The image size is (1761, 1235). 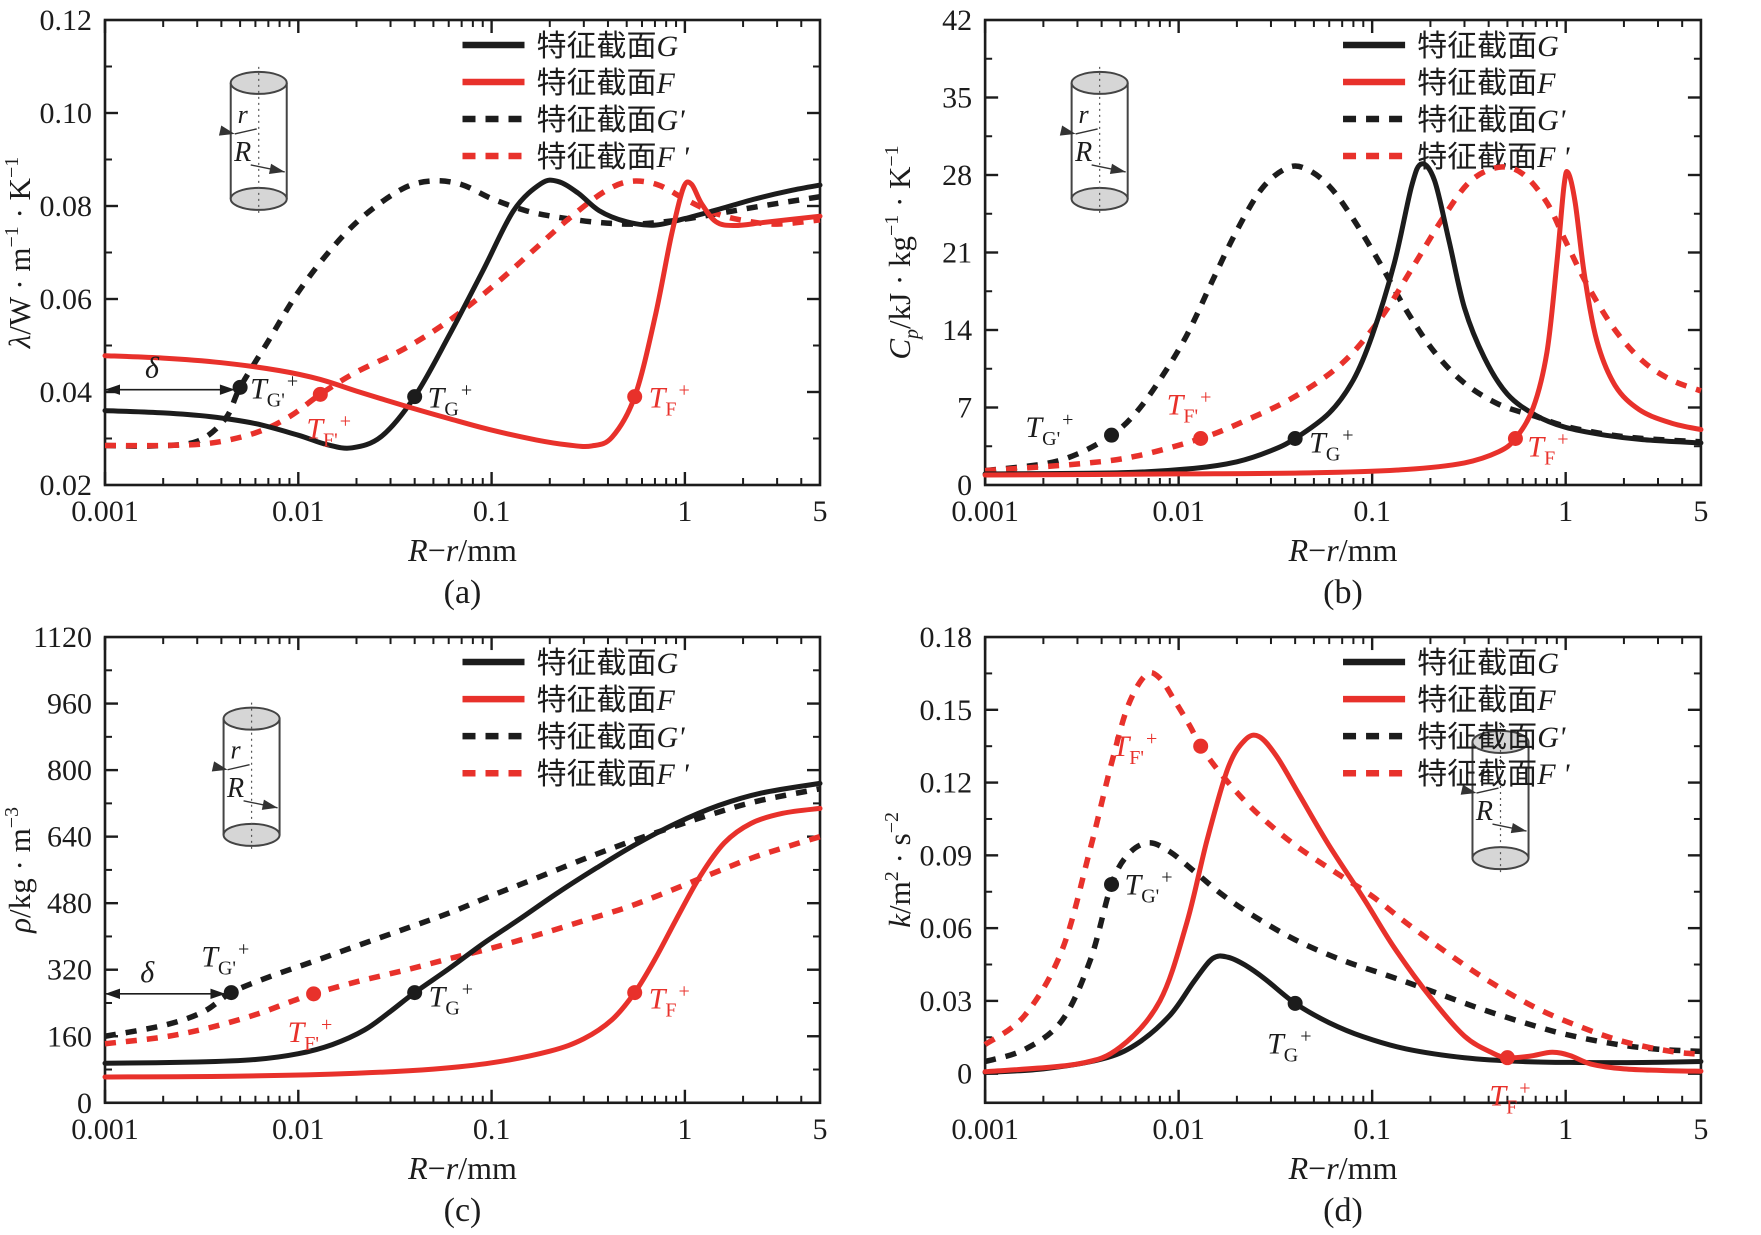 I want to click on curve-Gp, so click(x=1343, y=952).